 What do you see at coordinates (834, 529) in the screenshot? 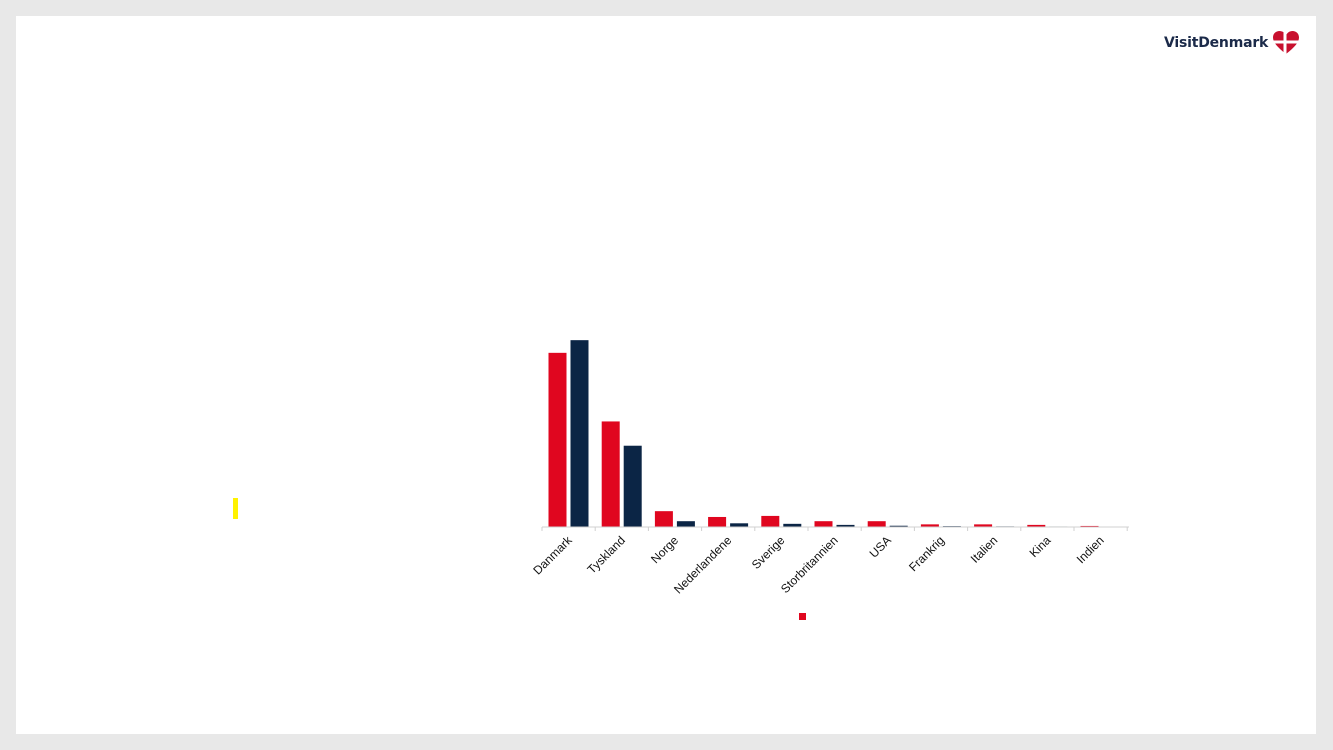
I see `x-axis-ticks` at bounding box center [834, 529].